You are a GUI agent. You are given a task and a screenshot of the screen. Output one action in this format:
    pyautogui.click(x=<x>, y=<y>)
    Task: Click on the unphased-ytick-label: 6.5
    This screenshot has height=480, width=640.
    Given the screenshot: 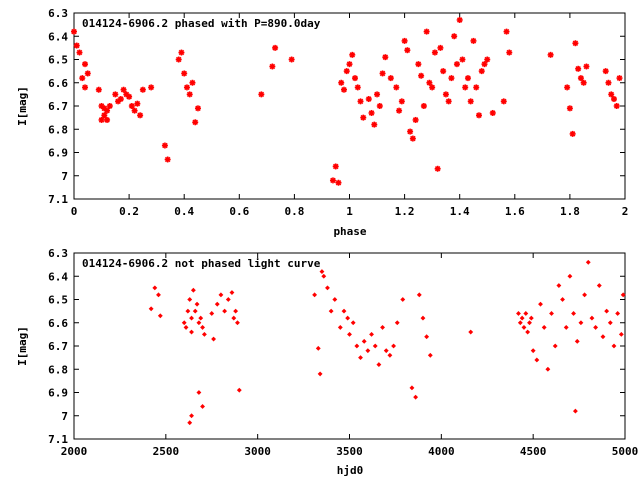 What is the action you would take?
    pyautogui.click(x=58, y=300)
    